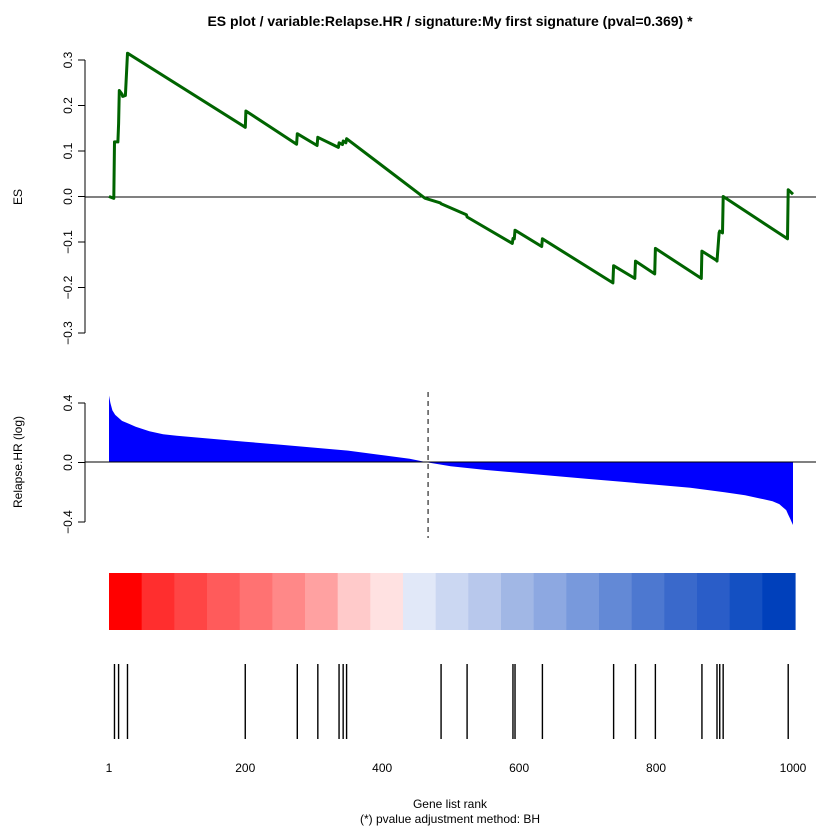 This screenshot has height=838, width=816. I want to click on es-y-tick-label: 0.1, so click(68, 150).